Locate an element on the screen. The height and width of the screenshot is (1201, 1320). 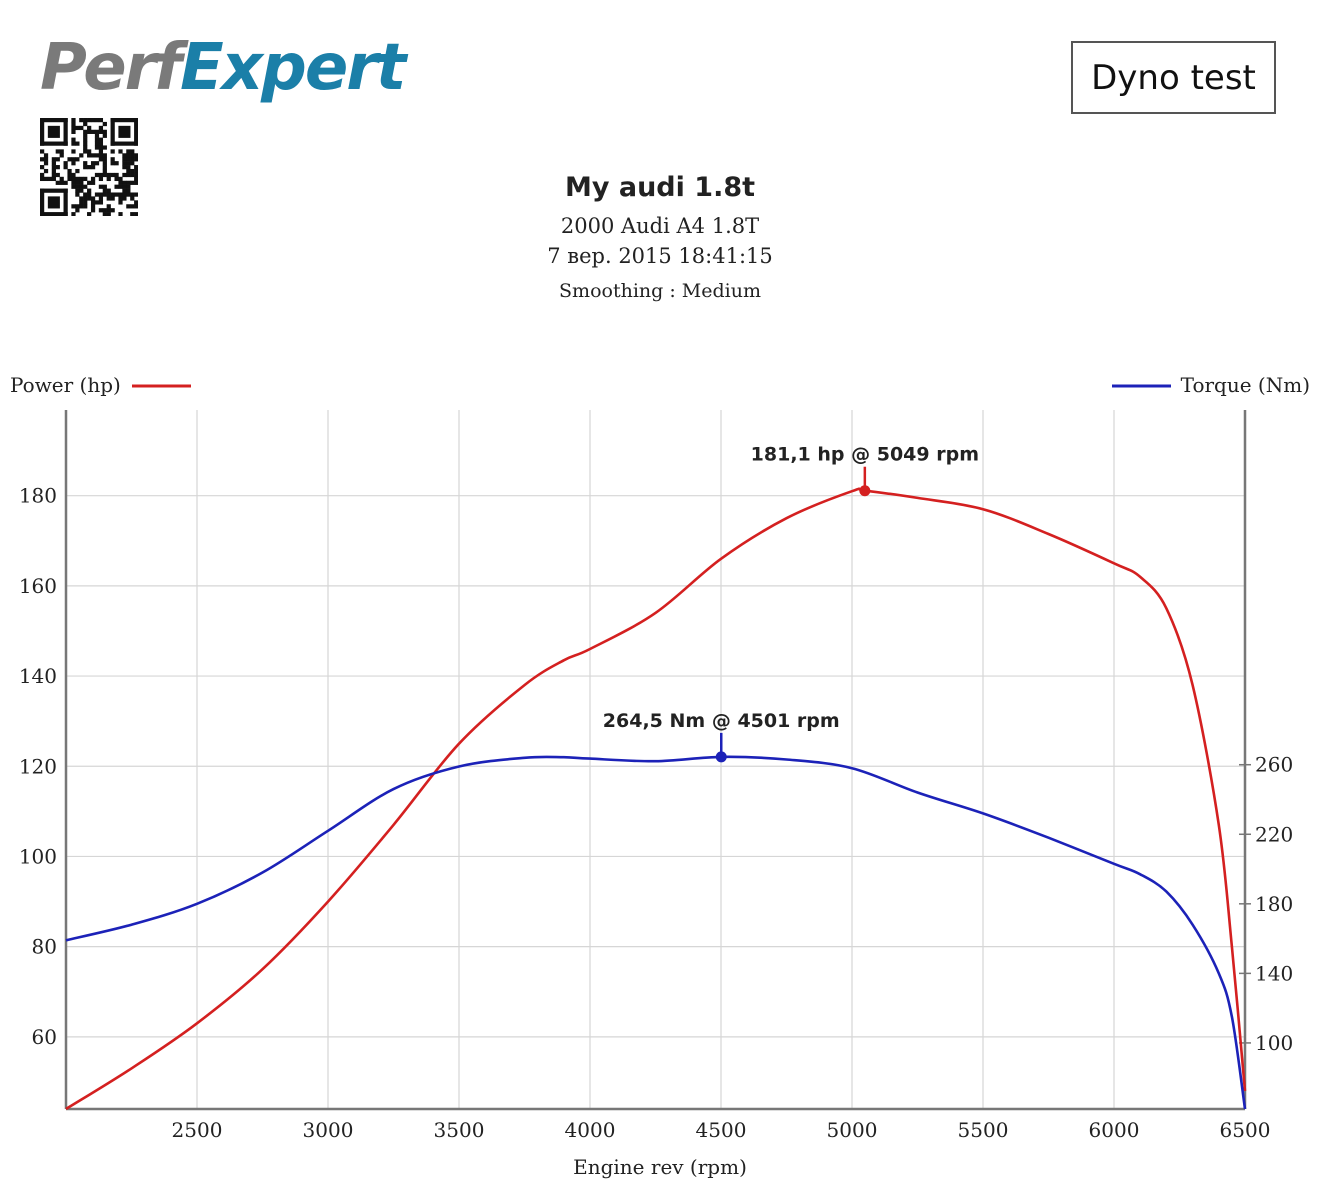
x-tick-label: 5000 is located at coordinates (852, 1130).